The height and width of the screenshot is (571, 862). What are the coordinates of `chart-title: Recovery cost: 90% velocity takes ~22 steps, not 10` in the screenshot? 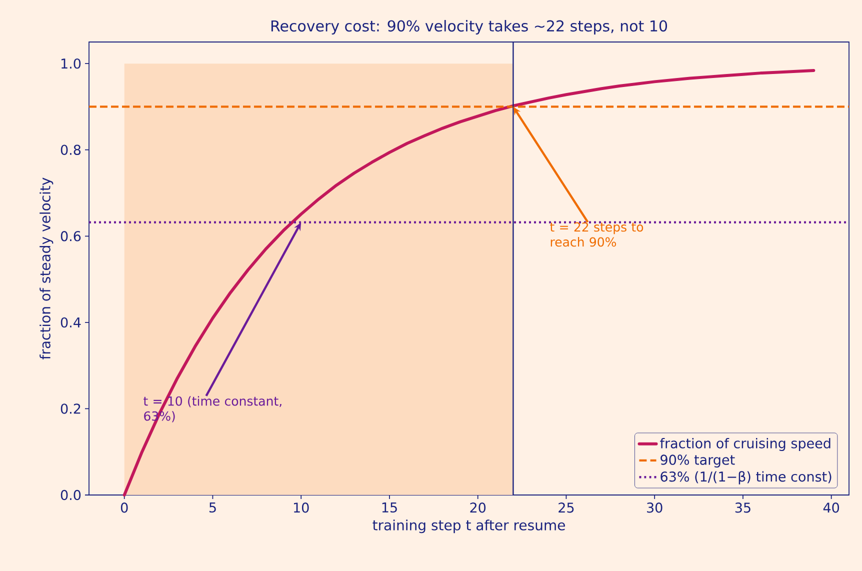 It's located at (469, 27).